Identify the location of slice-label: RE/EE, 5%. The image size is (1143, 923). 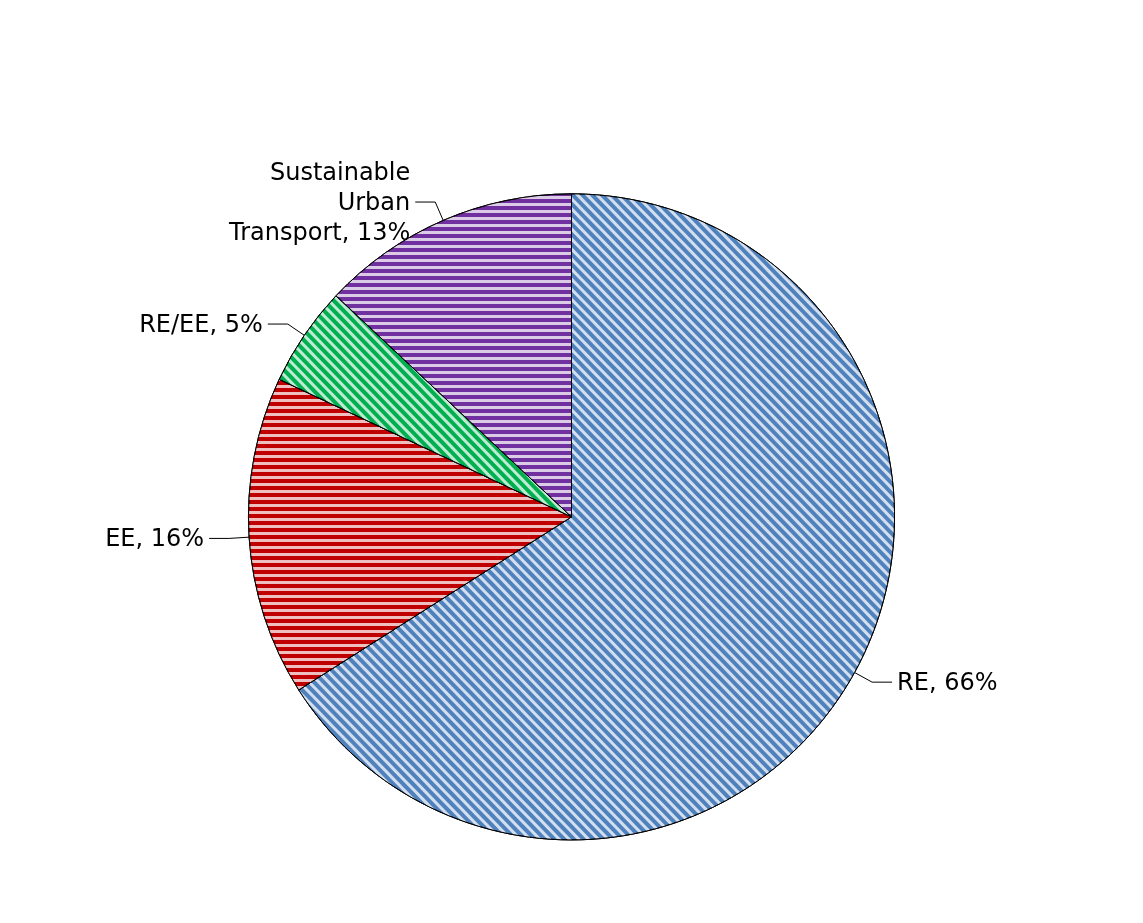
(201, 324).